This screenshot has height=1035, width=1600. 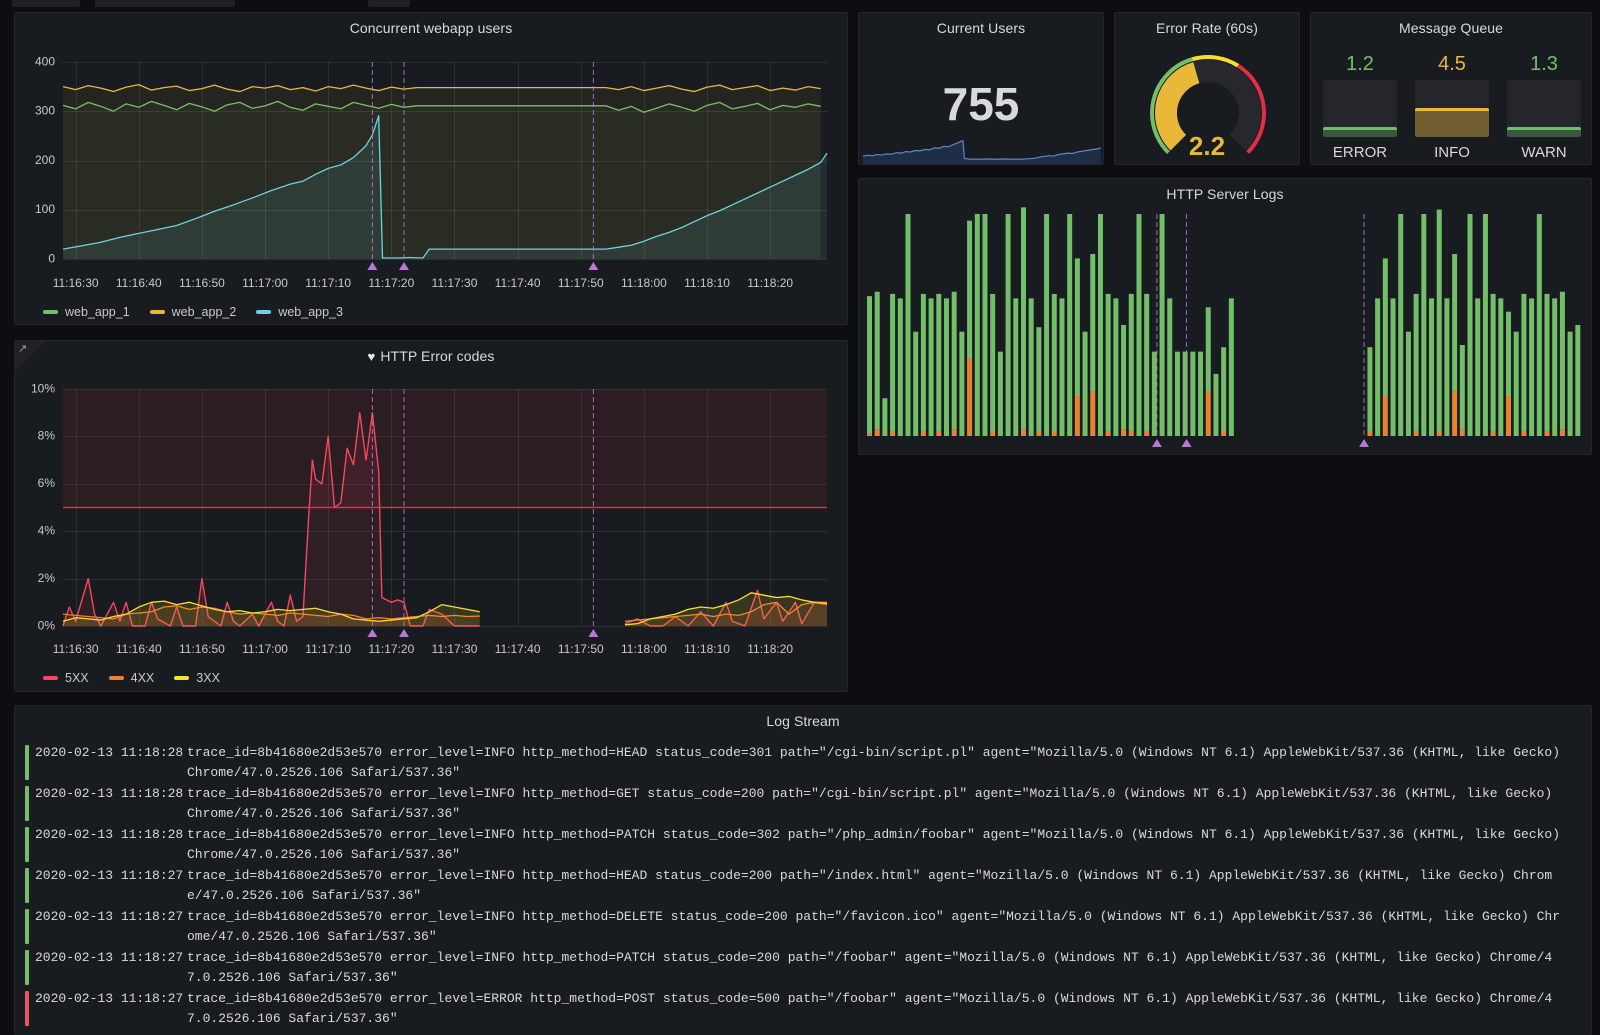 What do you see at coordinates (30, 356) in the screenshot?
I see `panel-links-corner` at bounding box center [30, 356].